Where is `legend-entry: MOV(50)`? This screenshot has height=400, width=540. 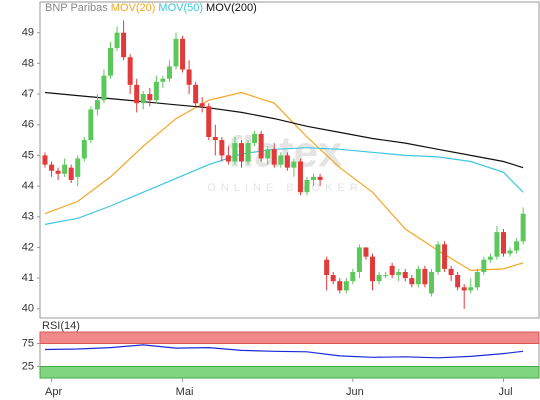 legend-entry: MOV(50) is located at coordinates (180, 8).